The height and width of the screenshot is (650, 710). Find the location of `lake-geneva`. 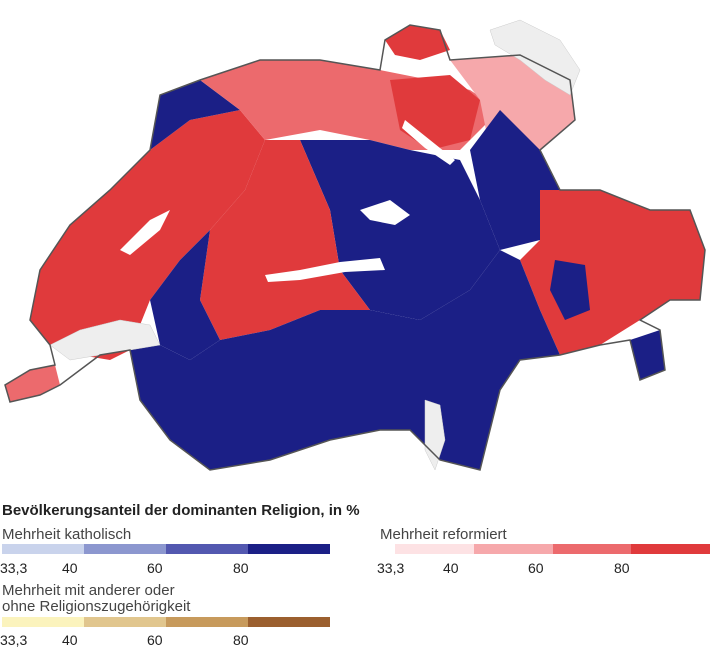

lake-geneva is located at coordinates (105, 340).